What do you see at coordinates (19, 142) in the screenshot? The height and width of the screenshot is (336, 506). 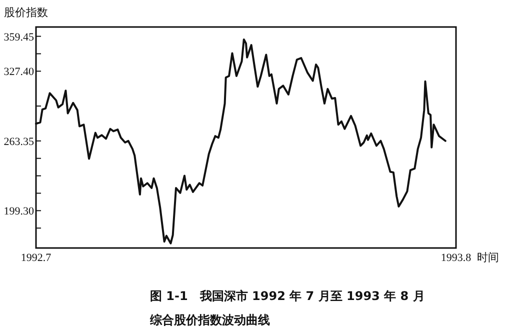 I see `y-tick-label: 263.35` at bounding box center [19, 142].